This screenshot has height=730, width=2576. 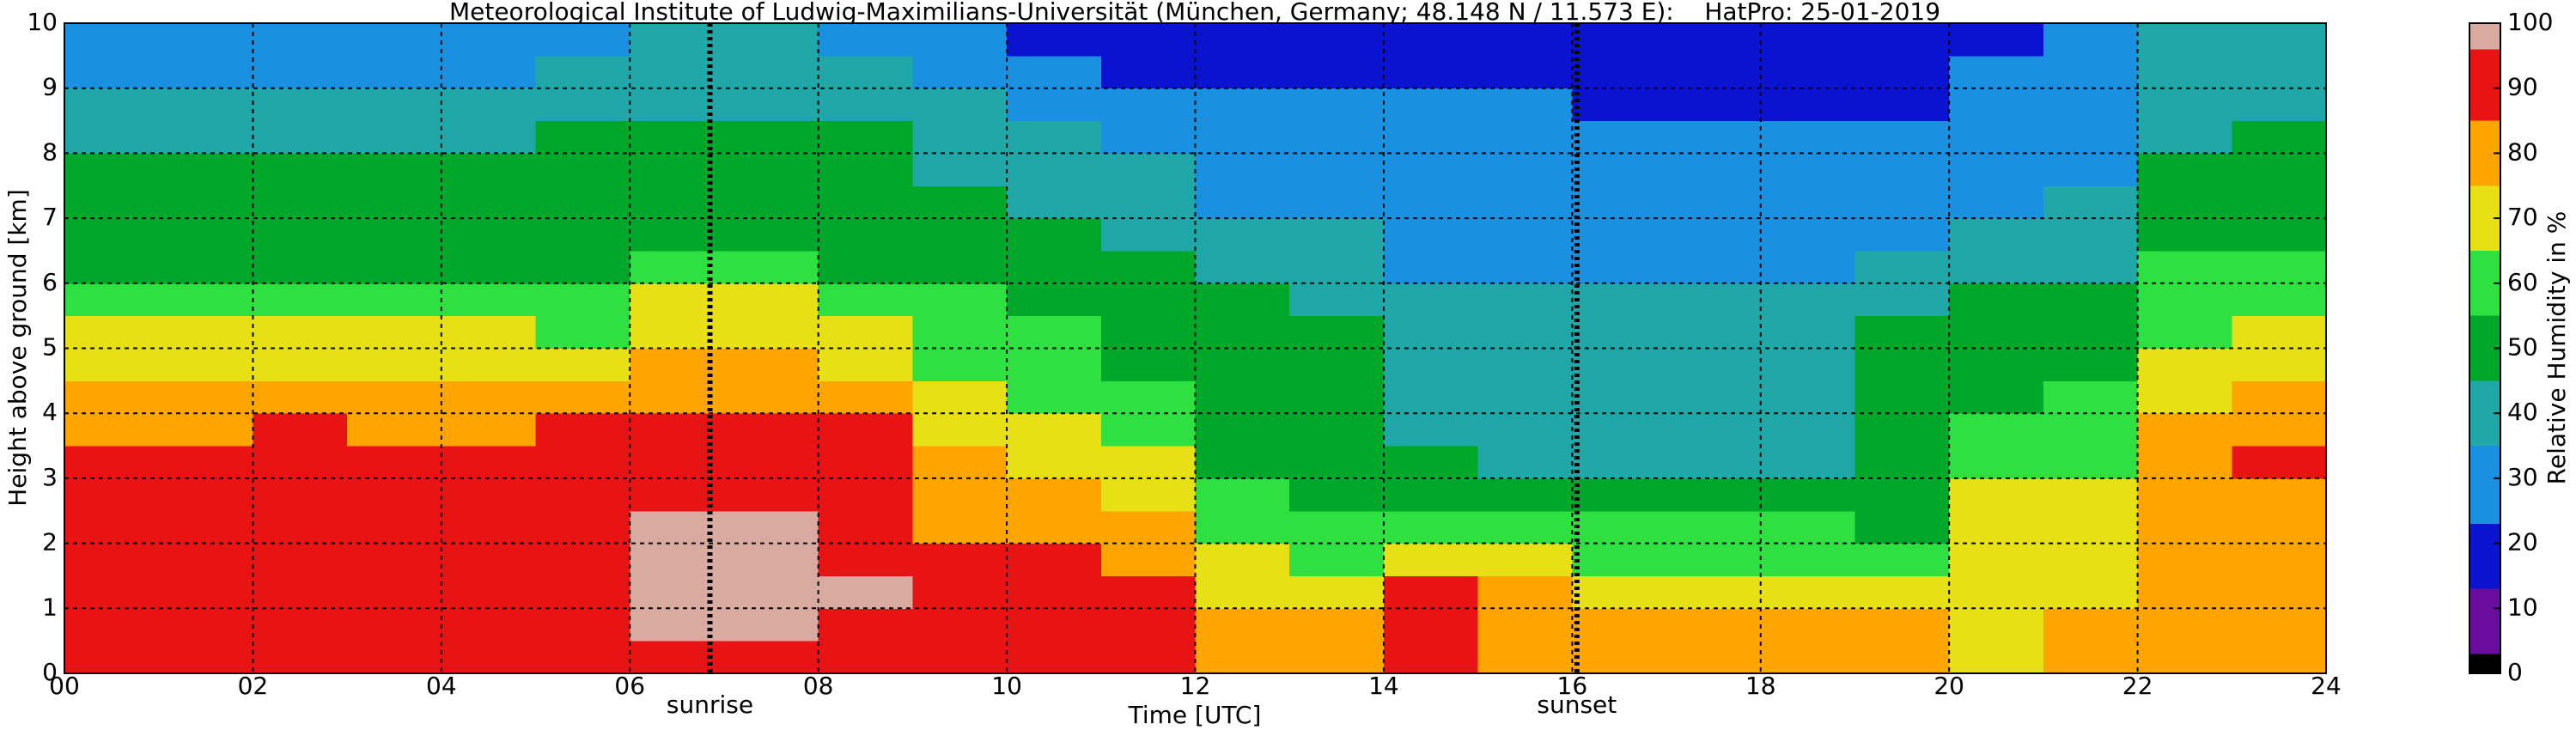 What do you see at coordinates (17, 348) in the screenshot?
I see `y-axis-label: Height above ground [km]` at bounding box center [17, 348].